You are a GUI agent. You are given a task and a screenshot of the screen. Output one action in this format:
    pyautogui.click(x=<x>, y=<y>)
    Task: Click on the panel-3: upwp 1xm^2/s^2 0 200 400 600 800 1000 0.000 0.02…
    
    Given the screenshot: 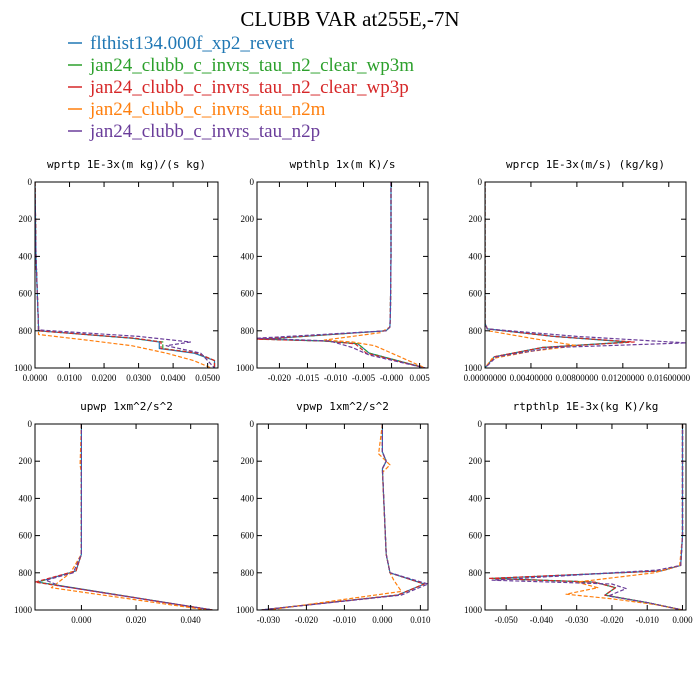 What is the action you would take?
    pyautogui.click(x=116, y=512)
    